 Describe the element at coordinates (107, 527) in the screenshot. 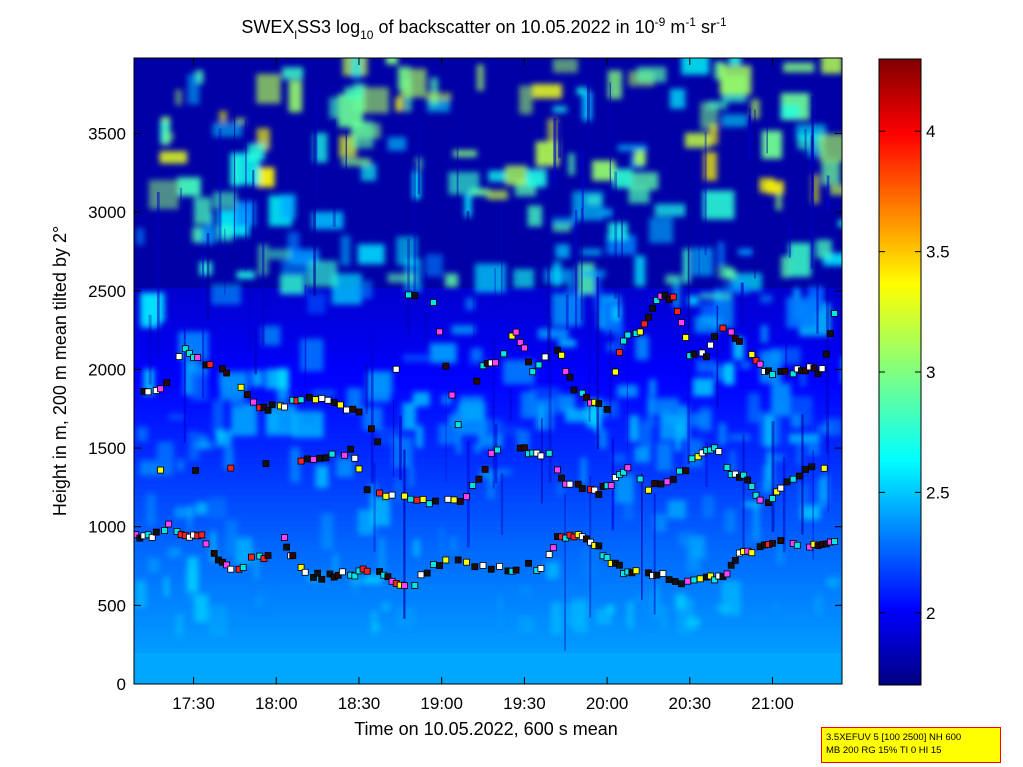

I see `y-tick-label: 1000` at that location.